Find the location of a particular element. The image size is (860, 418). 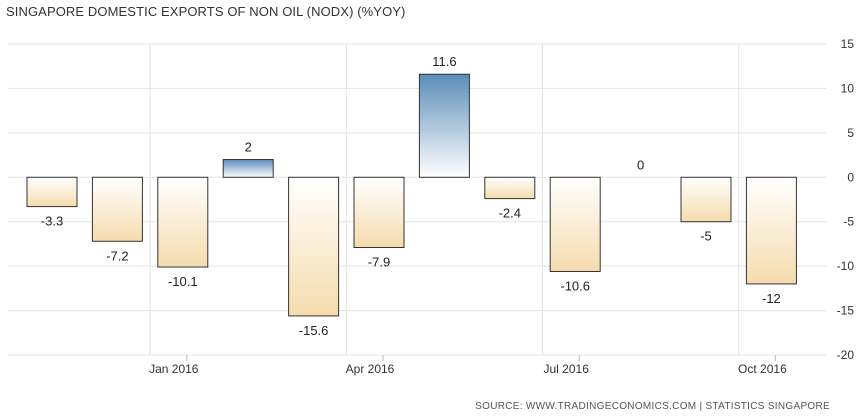

data-label: 0 is located at coordinates (640, 164).